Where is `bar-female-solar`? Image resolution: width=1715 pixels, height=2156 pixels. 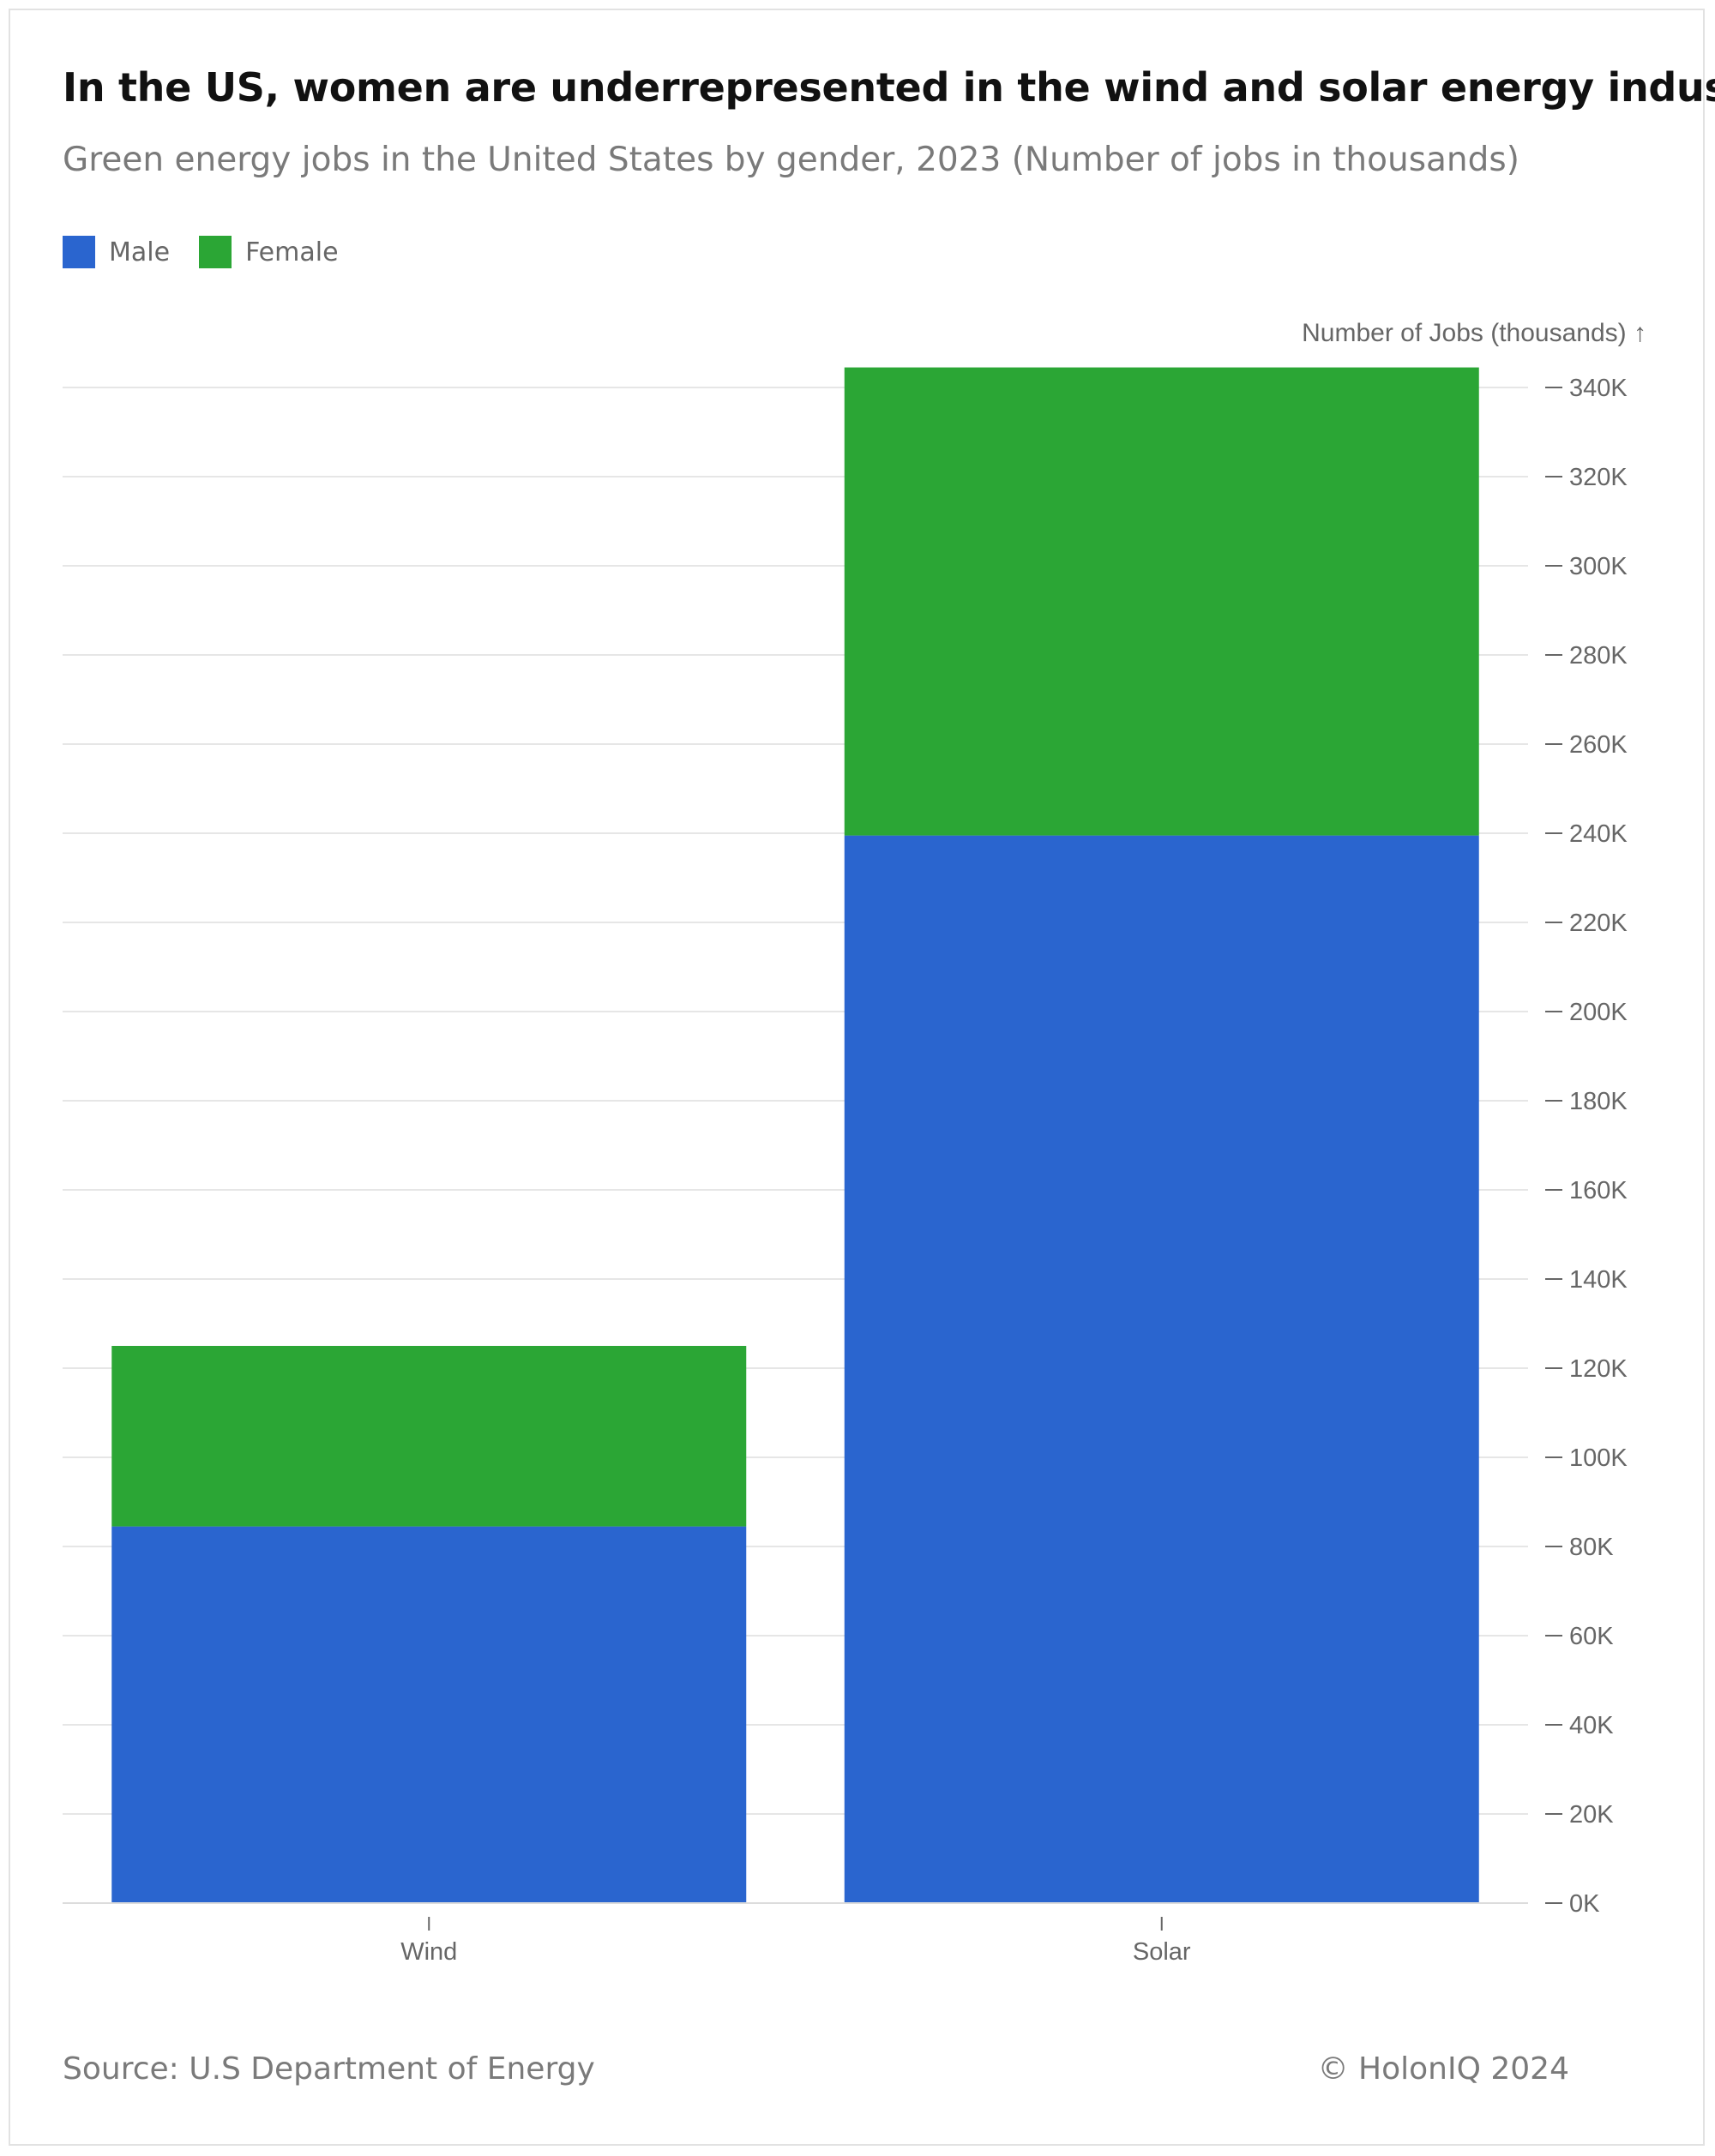 bar-female-solar is located at coordinates (1162, 601).